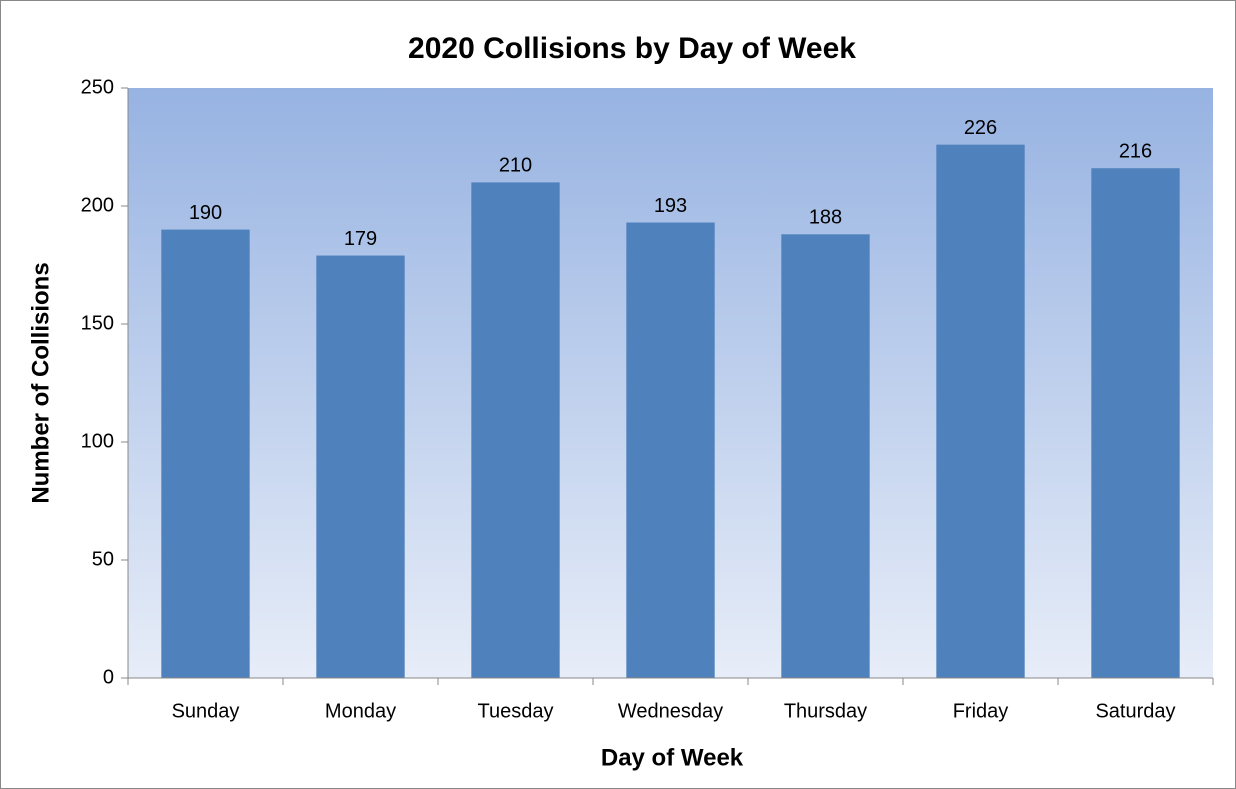  Describe the element at coordinates (670, 711) in the screenshot. I see `x-tick-label: Wednesday` at that location.